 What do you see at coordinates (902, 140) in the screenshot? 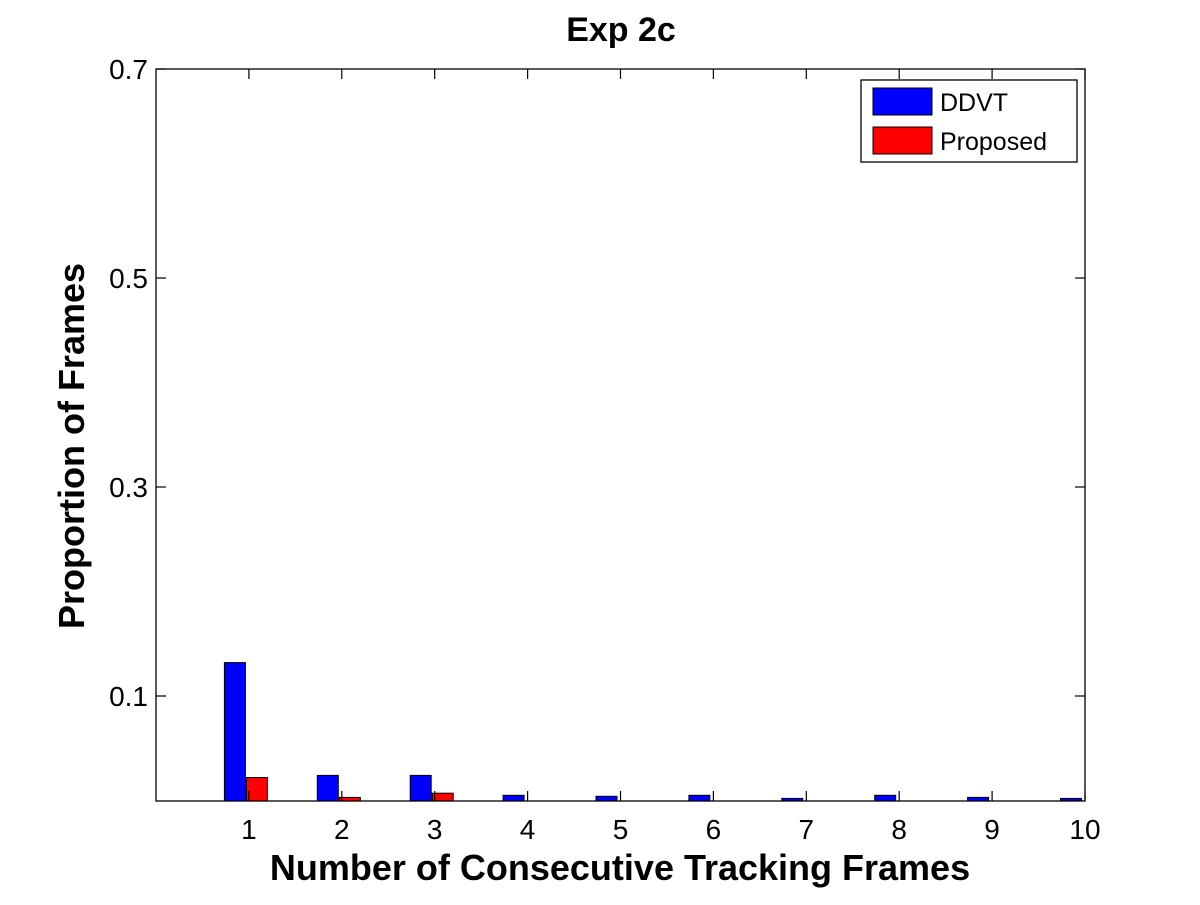
I see `legend-swatch-proposed` at bounding box center [902, 140].